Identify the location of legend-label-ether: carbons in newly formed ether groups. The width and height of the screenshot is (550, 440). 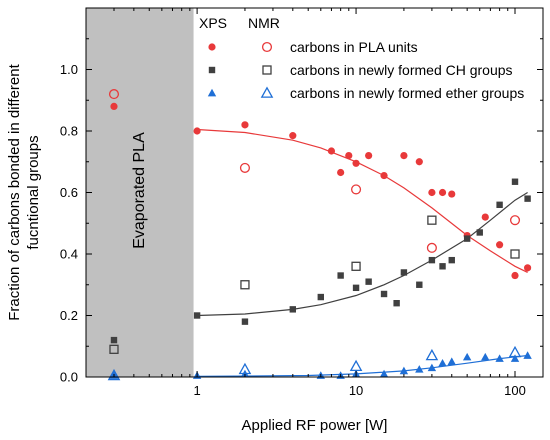
(407, 93).